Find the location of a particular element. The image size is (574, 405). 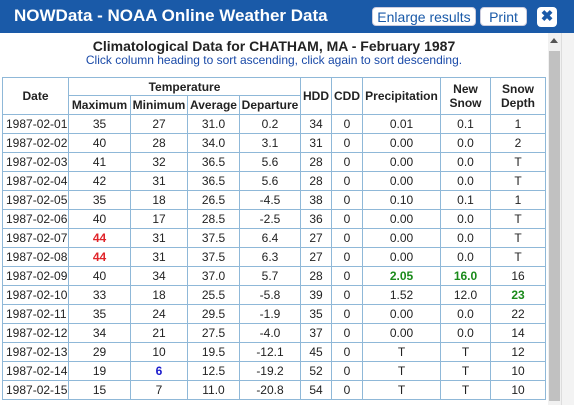

results-scrollbar is located at coordinates (554, 219).